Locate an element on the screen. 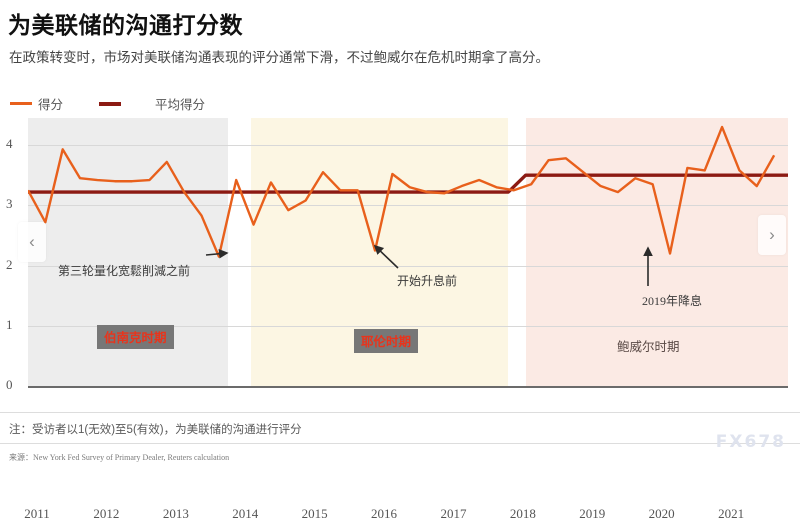  chart-legend: 得分 平均得分 is located at coordinates (107, 103).